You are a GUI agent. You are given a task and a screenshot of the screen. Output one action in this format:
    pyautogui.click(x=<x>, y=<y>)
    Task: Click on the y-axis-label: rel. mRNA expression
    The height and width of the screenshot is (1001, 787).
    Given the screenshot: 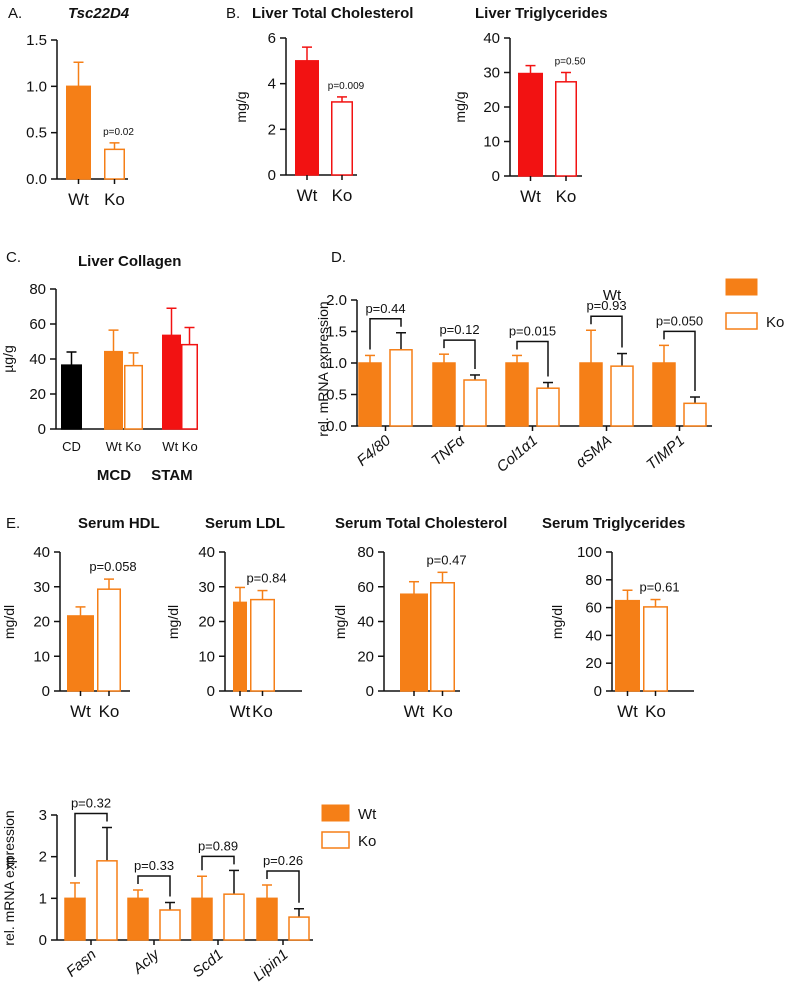 What is the action you would take?
    pyautogui.click(x=9, y=877)
    